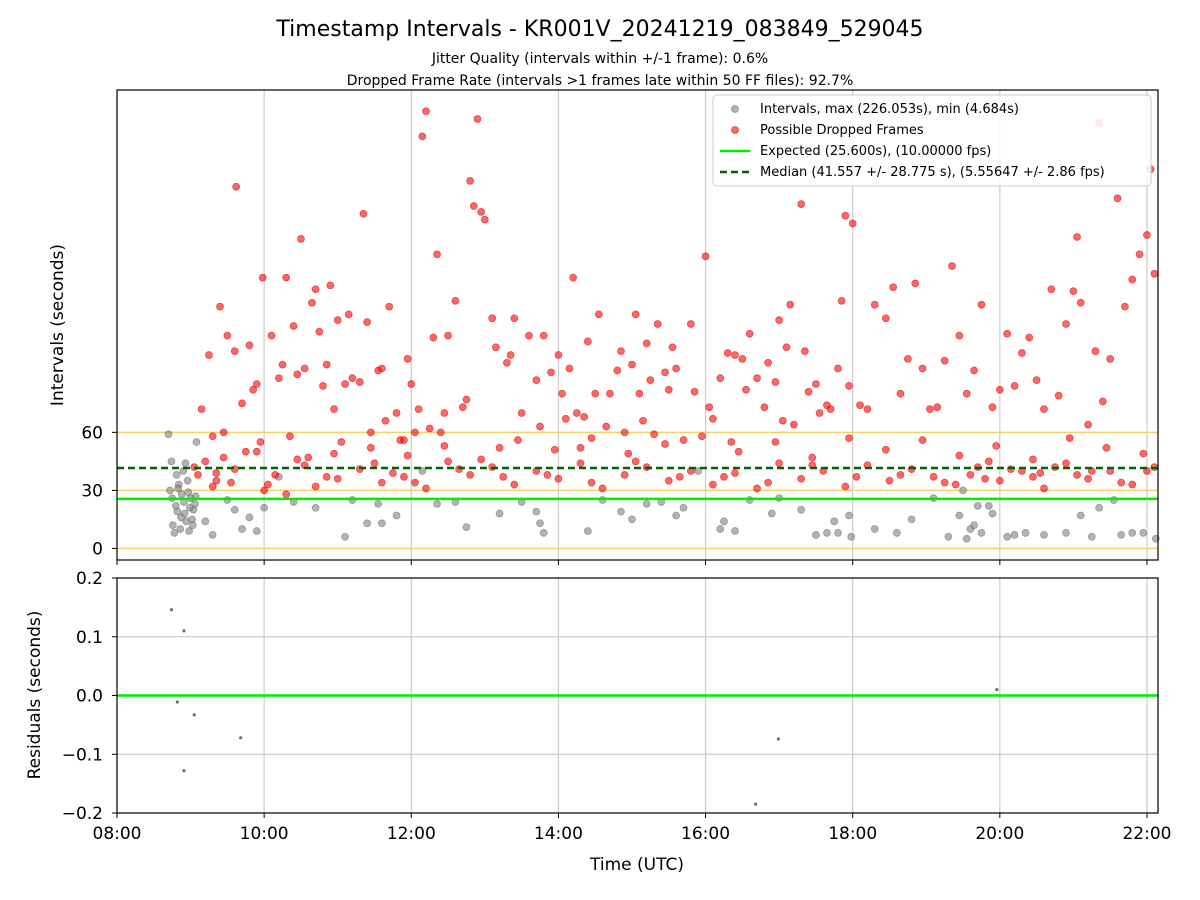 This screenshot has height=900, width=1200. What do you see at coordinates (889, 109) in the screenshot?
I see `legend-label-intervals: Intervals, max (226.053s), min (4.684s)` at bounding box center [889, 109].